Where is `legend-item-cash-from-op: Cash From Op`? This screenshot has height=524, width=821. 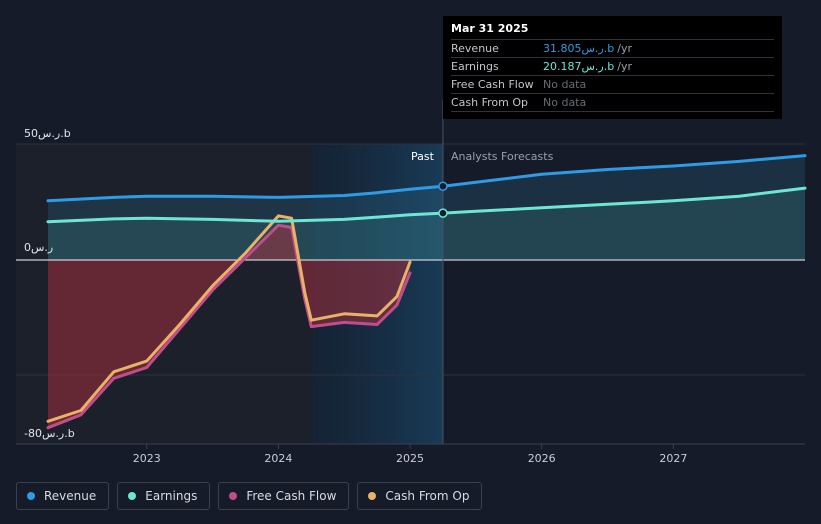 legend-item-cash-from-op: Cash From Op is located at coordinates (420, 496).